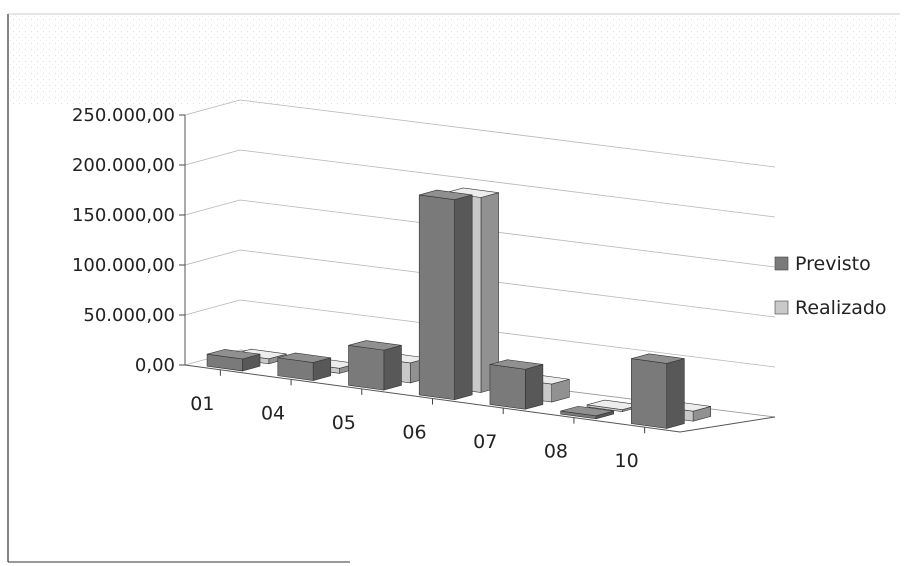 The image size is (905, 566). What do you see at coordinates (202, 404) in the screenshot?
I see `x-category-label: 01` at bounding box center [202, 404].